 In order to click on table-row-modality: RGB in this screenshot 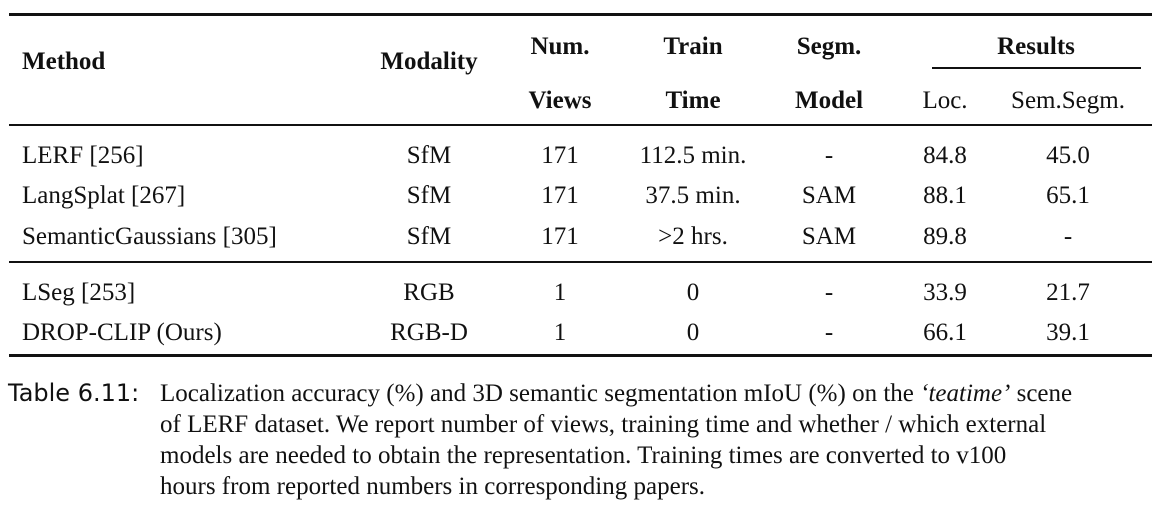, I will do `click(429, 292)`.